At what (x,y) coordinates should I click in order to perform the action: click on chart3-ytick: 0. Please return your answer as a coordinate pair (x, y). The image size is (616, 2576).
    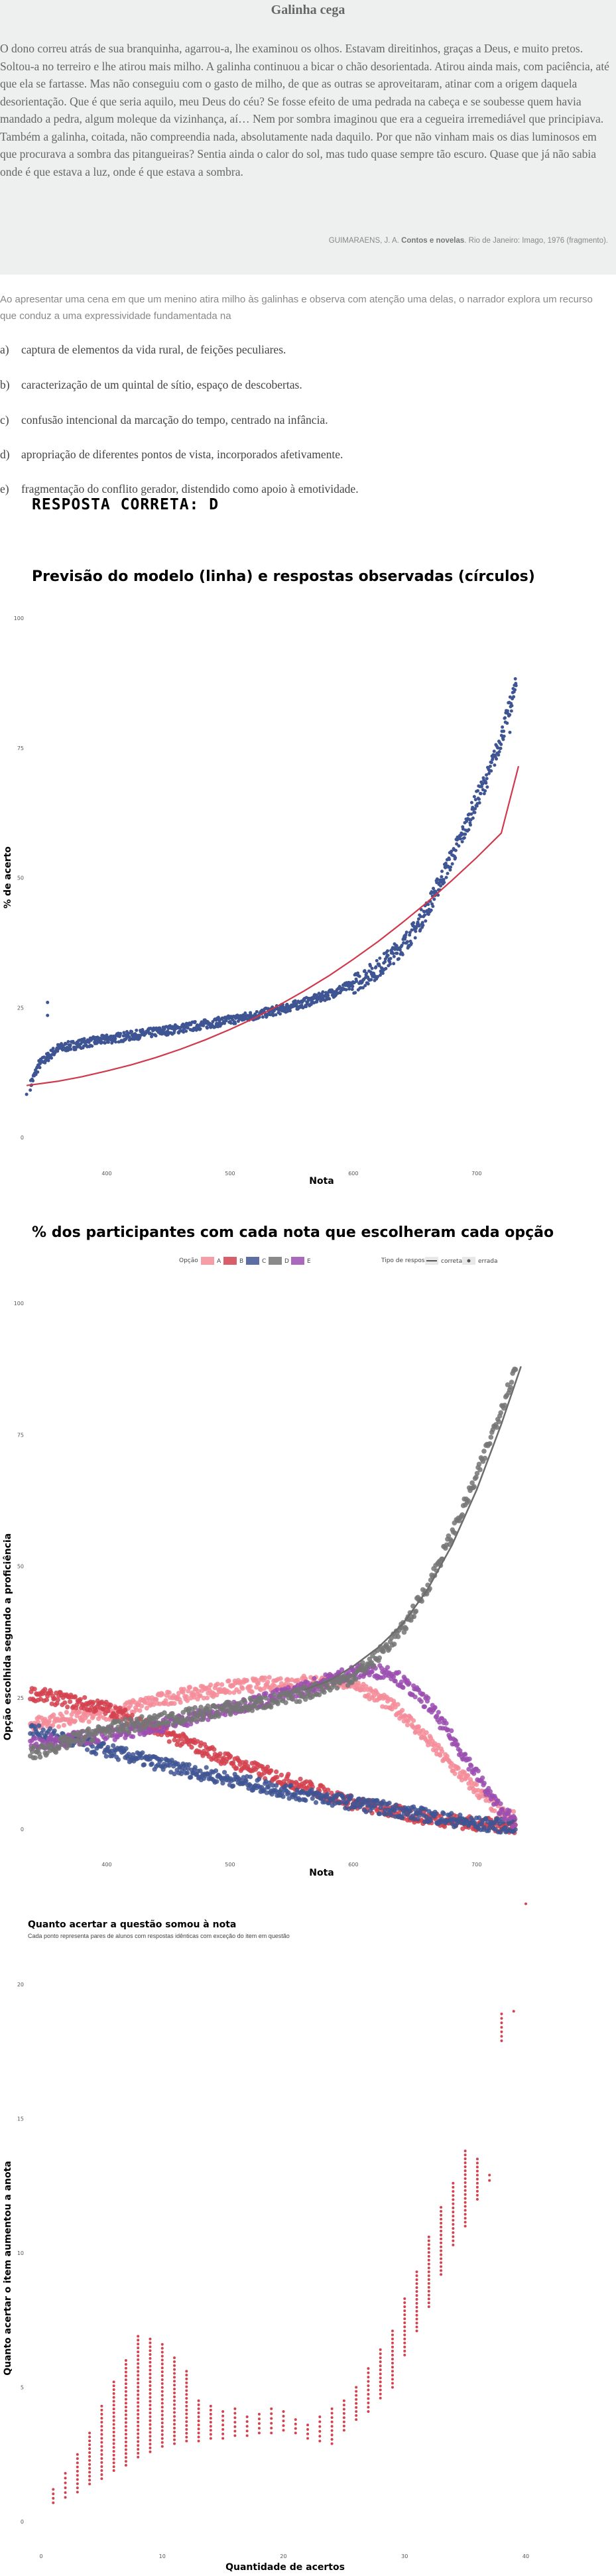
    Looking at the image, I should click on (23, 2522).